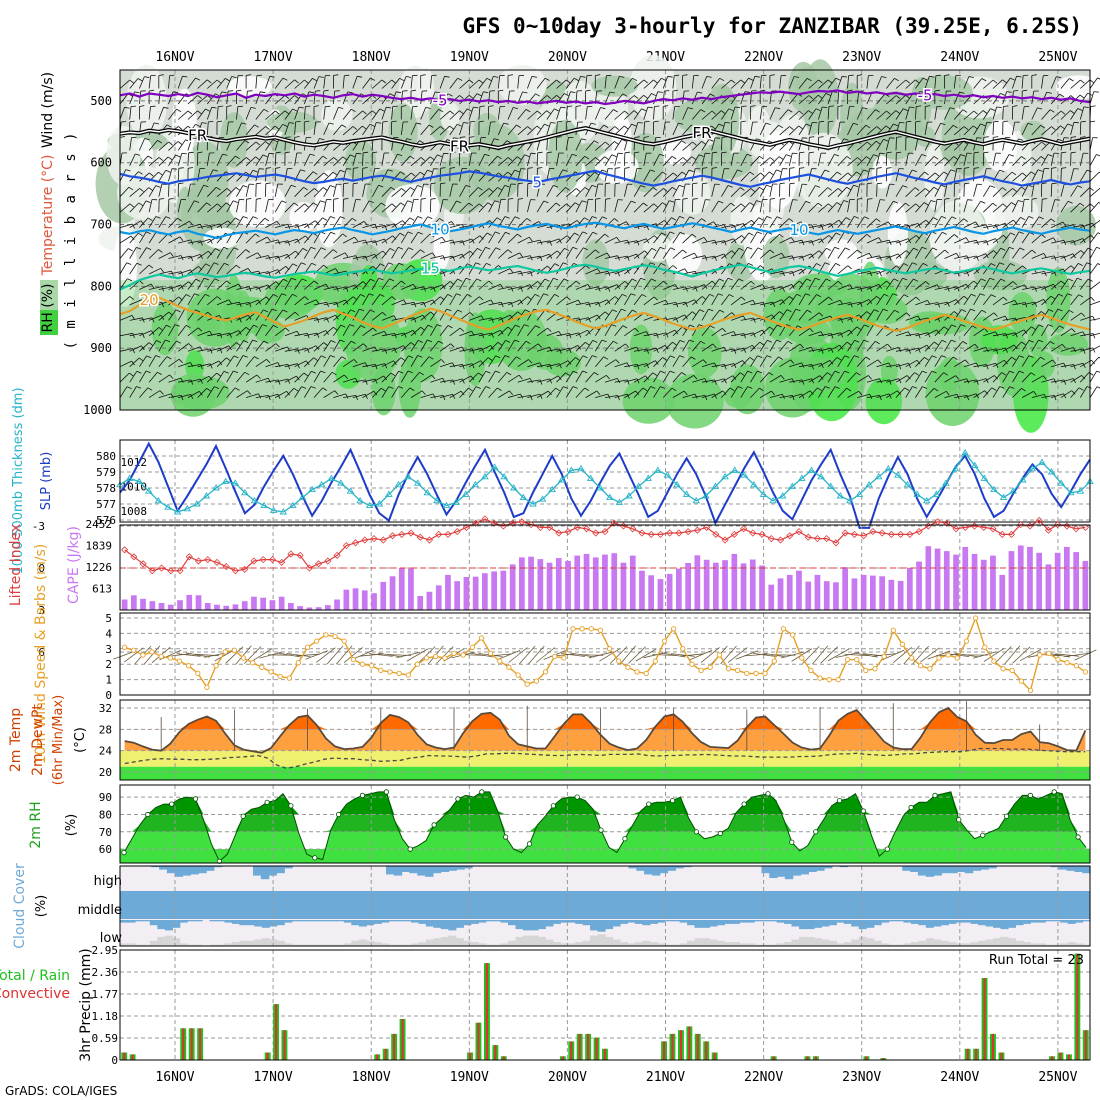  What do you see at coordinates (108, 618) in the screenshot?
I see `wind-tick: 5` at bounding box center [108, 618].